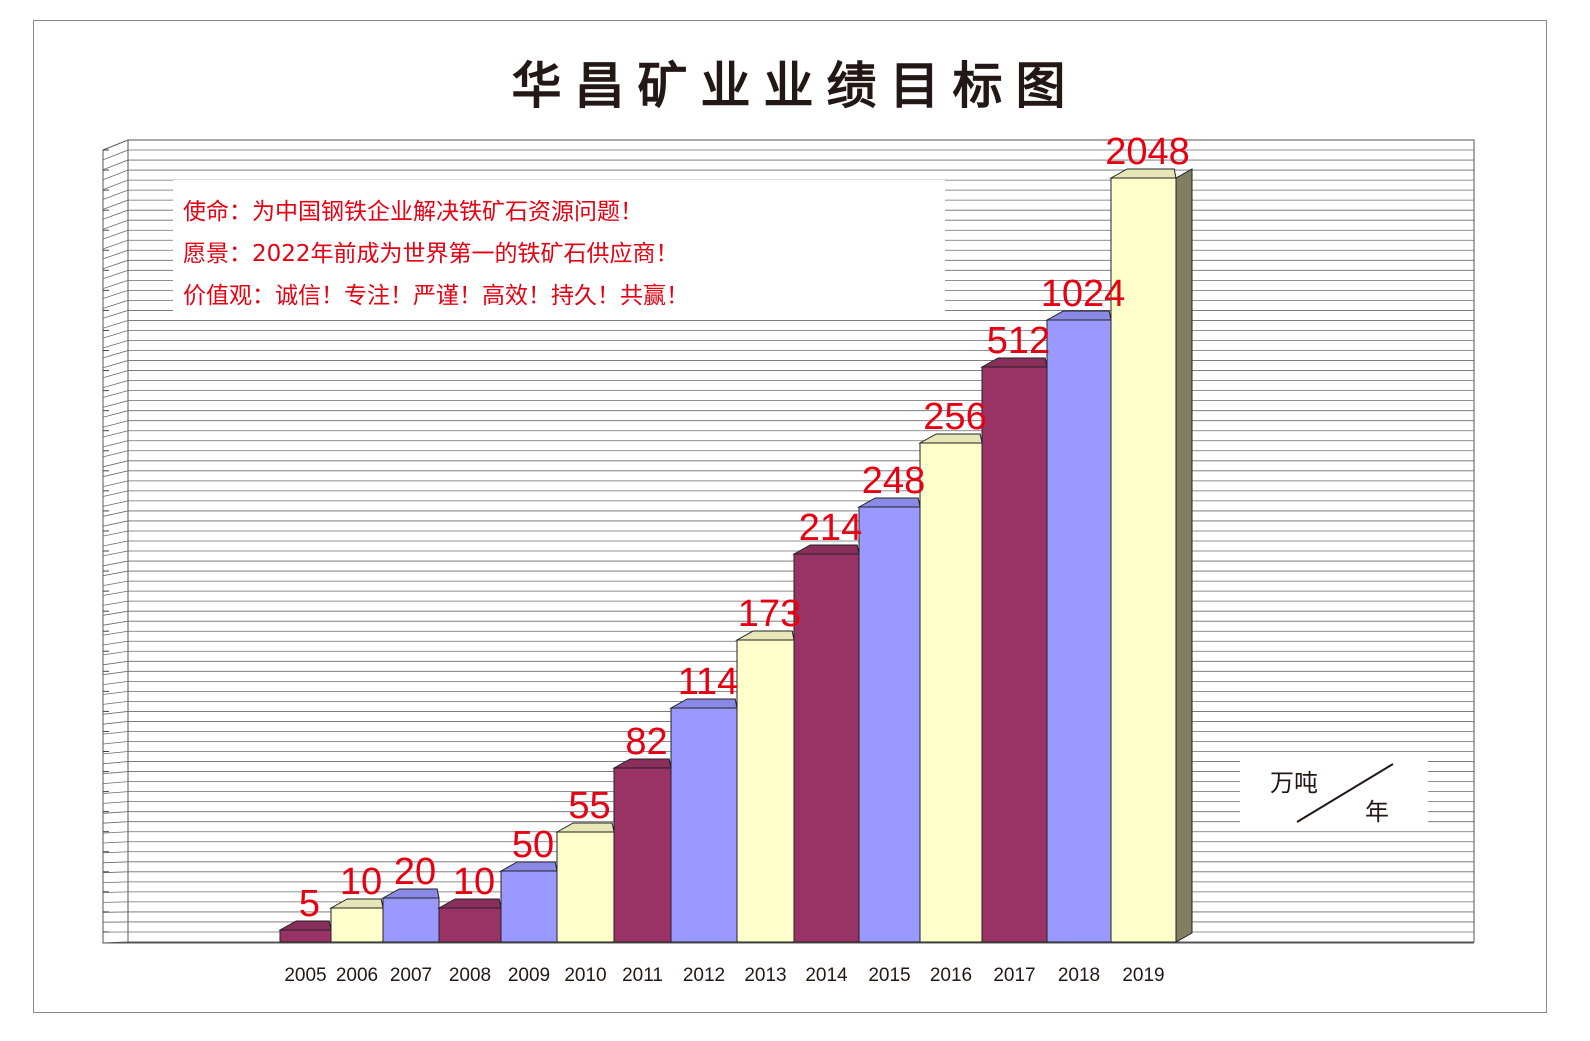  Describe the element at coordinates (411, 975) in the screenshot. I see `x-tick-label: 2007` at that location.